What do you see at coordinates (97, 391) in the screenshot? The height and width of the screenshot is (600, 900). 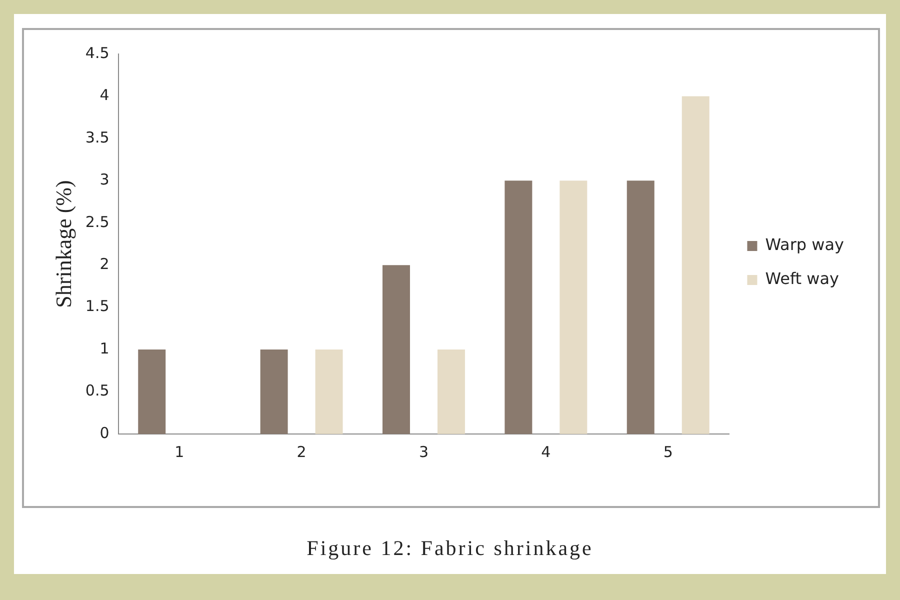 I see `y-tick-label: 0.5` at bounding box center [97, 391].